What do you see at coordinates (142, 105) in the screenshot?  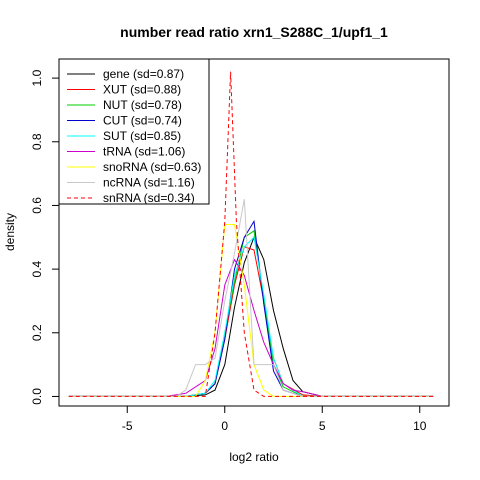 I see `legend-label-2: NUT (sd=0.78)` at bounding box center [142, 105].